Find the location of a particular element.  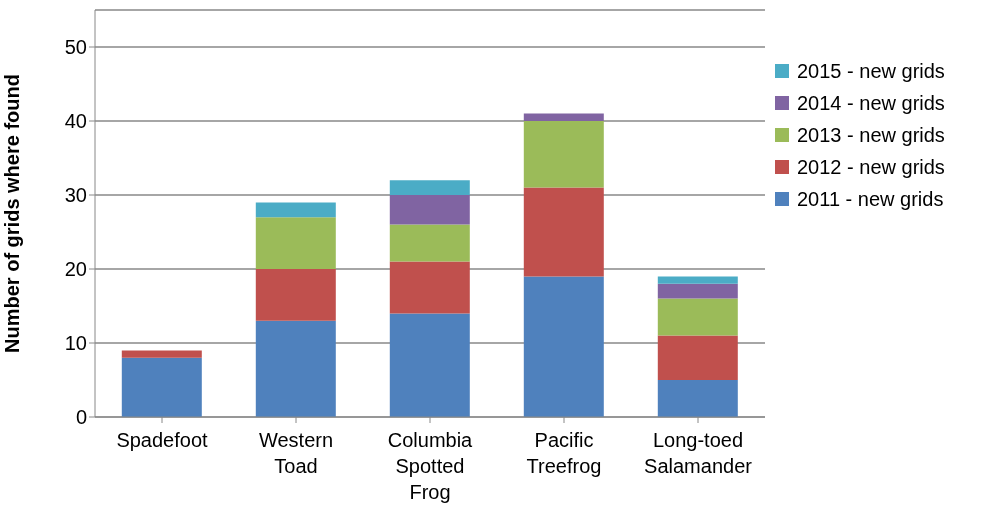

x-tick-label: Western Toad is located at coordinates (296, 453).